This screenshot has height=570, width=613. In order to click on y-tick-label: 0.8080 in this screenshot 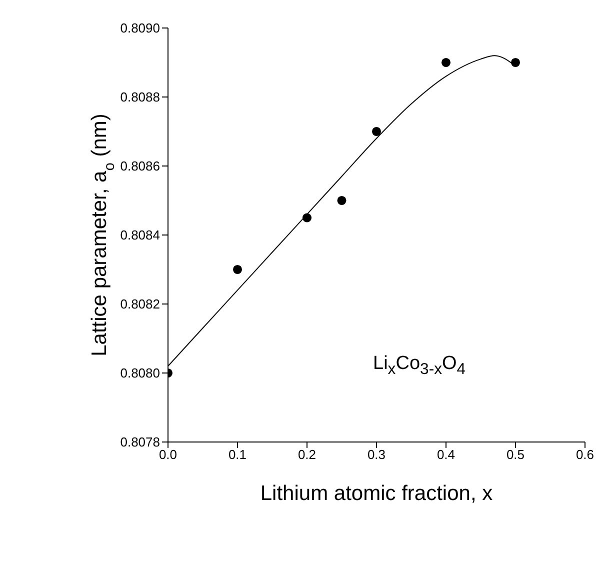, I will do `click(140, 373)`.